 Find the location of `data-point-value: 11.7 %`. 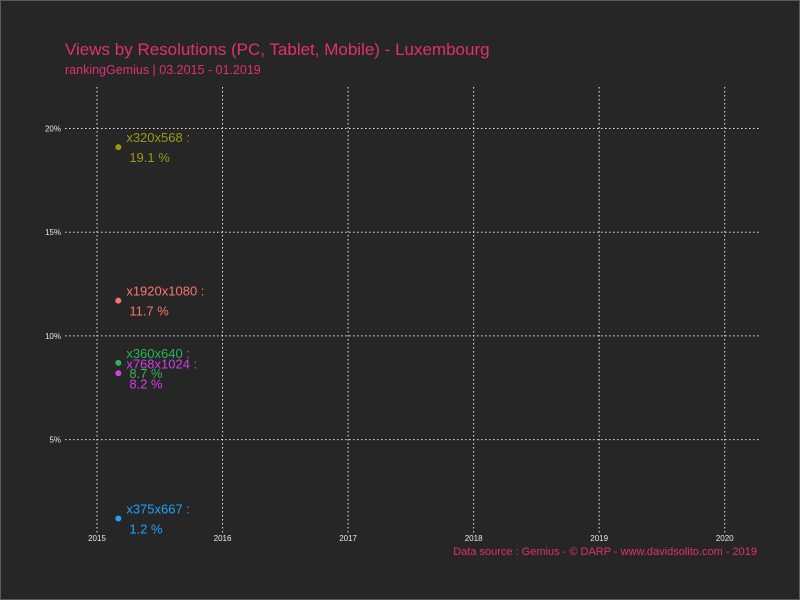

data-point-value: 11.7 % is located at coordinates (149, 311).